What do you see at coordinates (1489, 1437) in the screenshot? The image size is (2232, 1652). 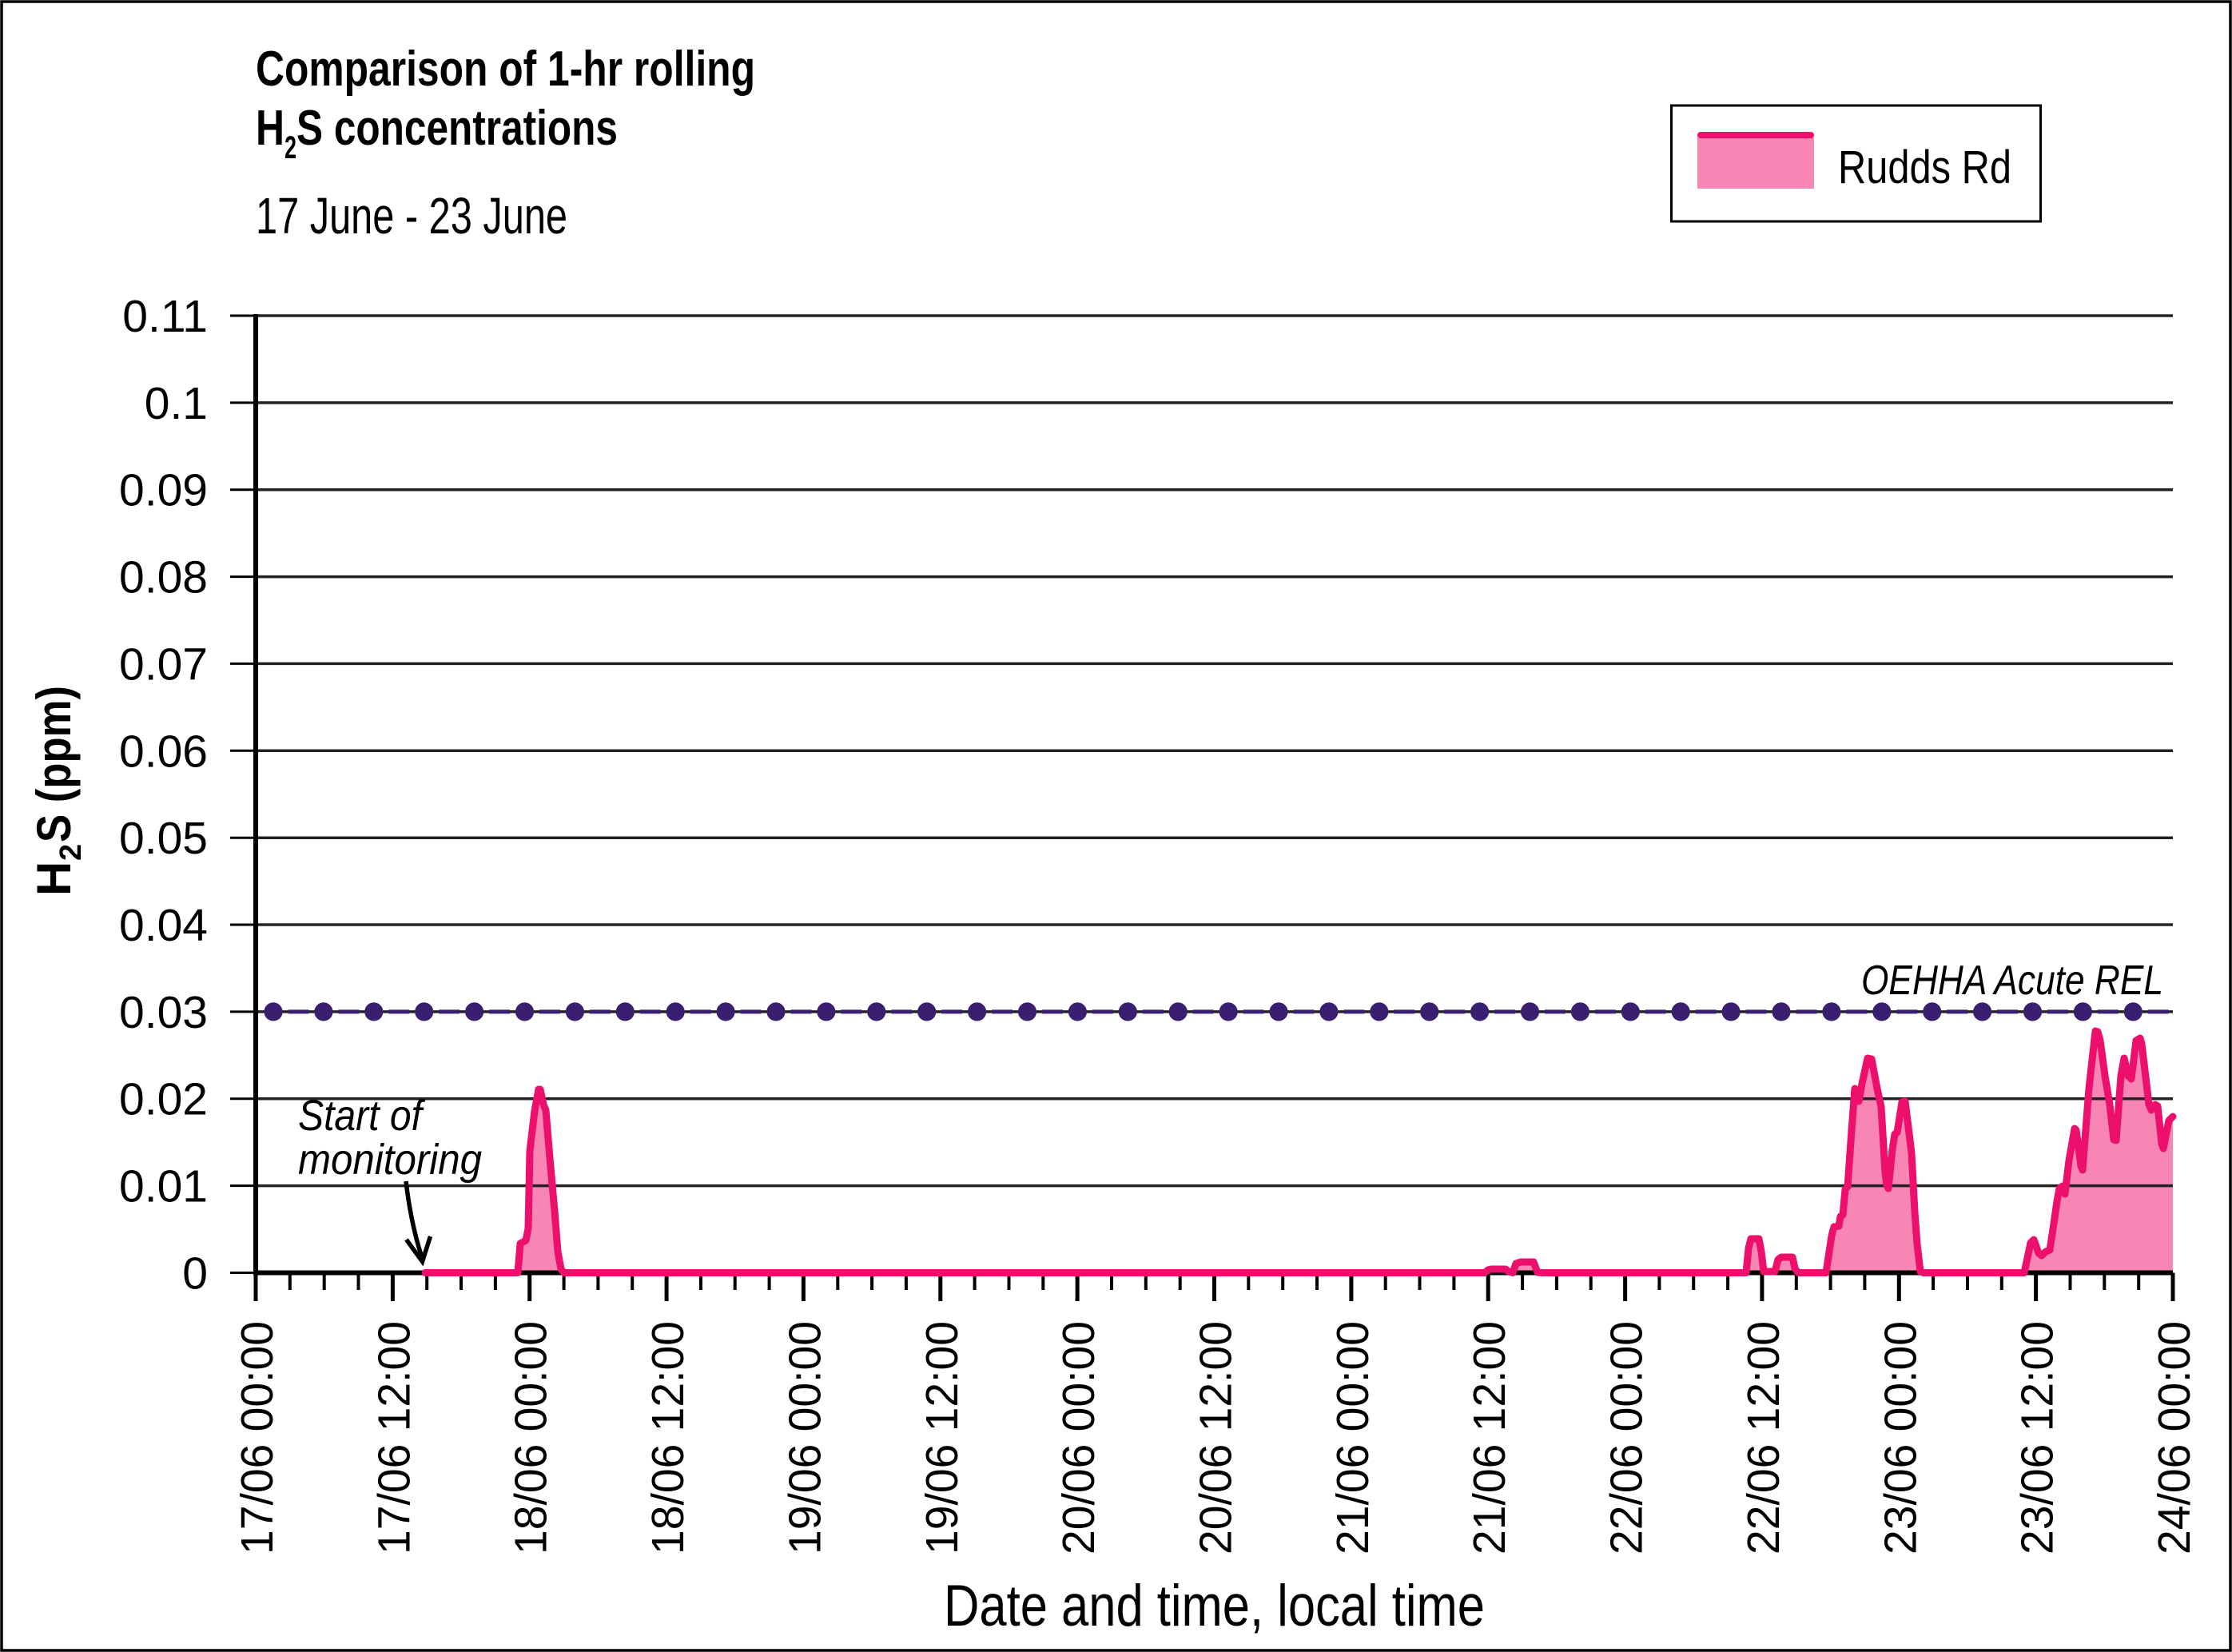 I see `svg-text: 21/06 12:00` at bounding box center [1489, 1437].